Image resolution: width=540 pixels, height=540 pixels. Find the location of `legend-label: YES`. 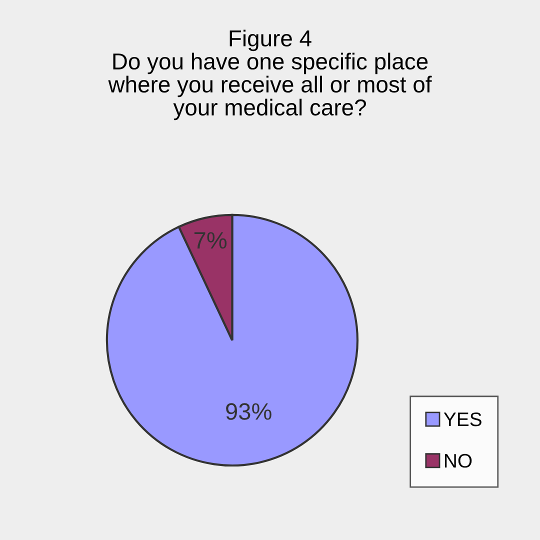

legend-label: YES is located at coordinates (463, 419).